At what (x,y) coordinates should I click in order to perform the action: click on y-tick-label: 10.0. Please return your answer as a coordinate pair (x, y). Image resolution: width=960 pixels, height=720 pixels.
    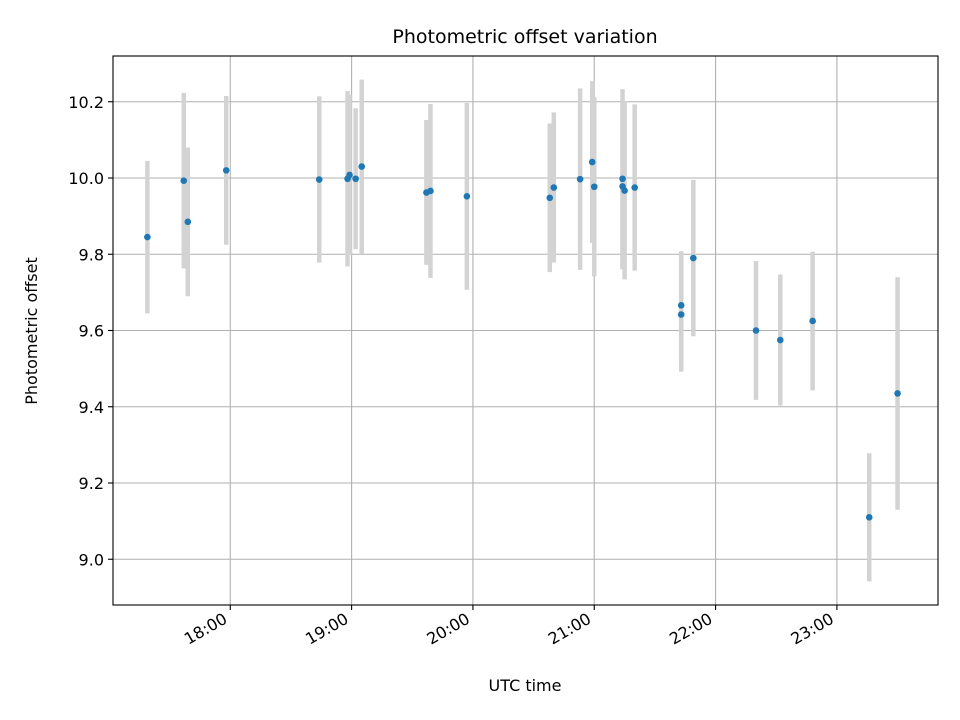
    Looking at the image, I should click on (86, 178).